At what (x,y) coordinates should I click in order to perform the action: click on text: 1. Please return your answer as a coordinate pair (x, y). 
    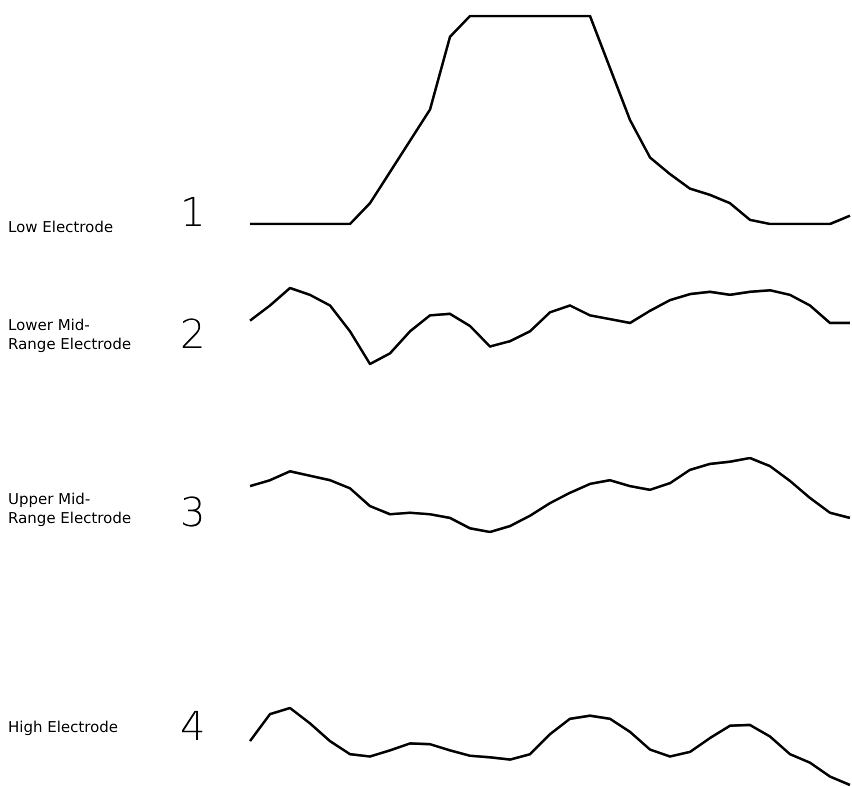
    Looking at the image, I should click on (193, 213).